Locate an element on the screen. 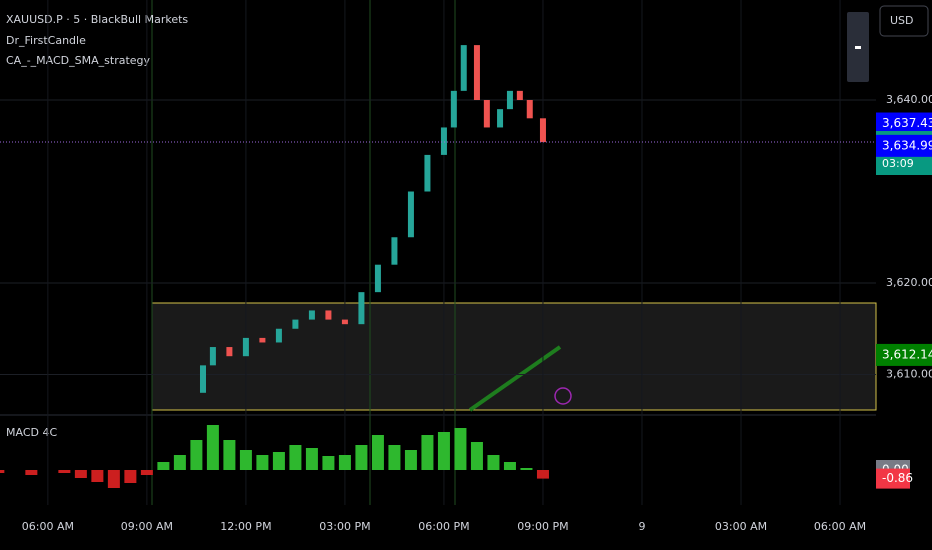 This screenshot has width=932, height=550. countdown-bg is located at coordinates (904, 164).